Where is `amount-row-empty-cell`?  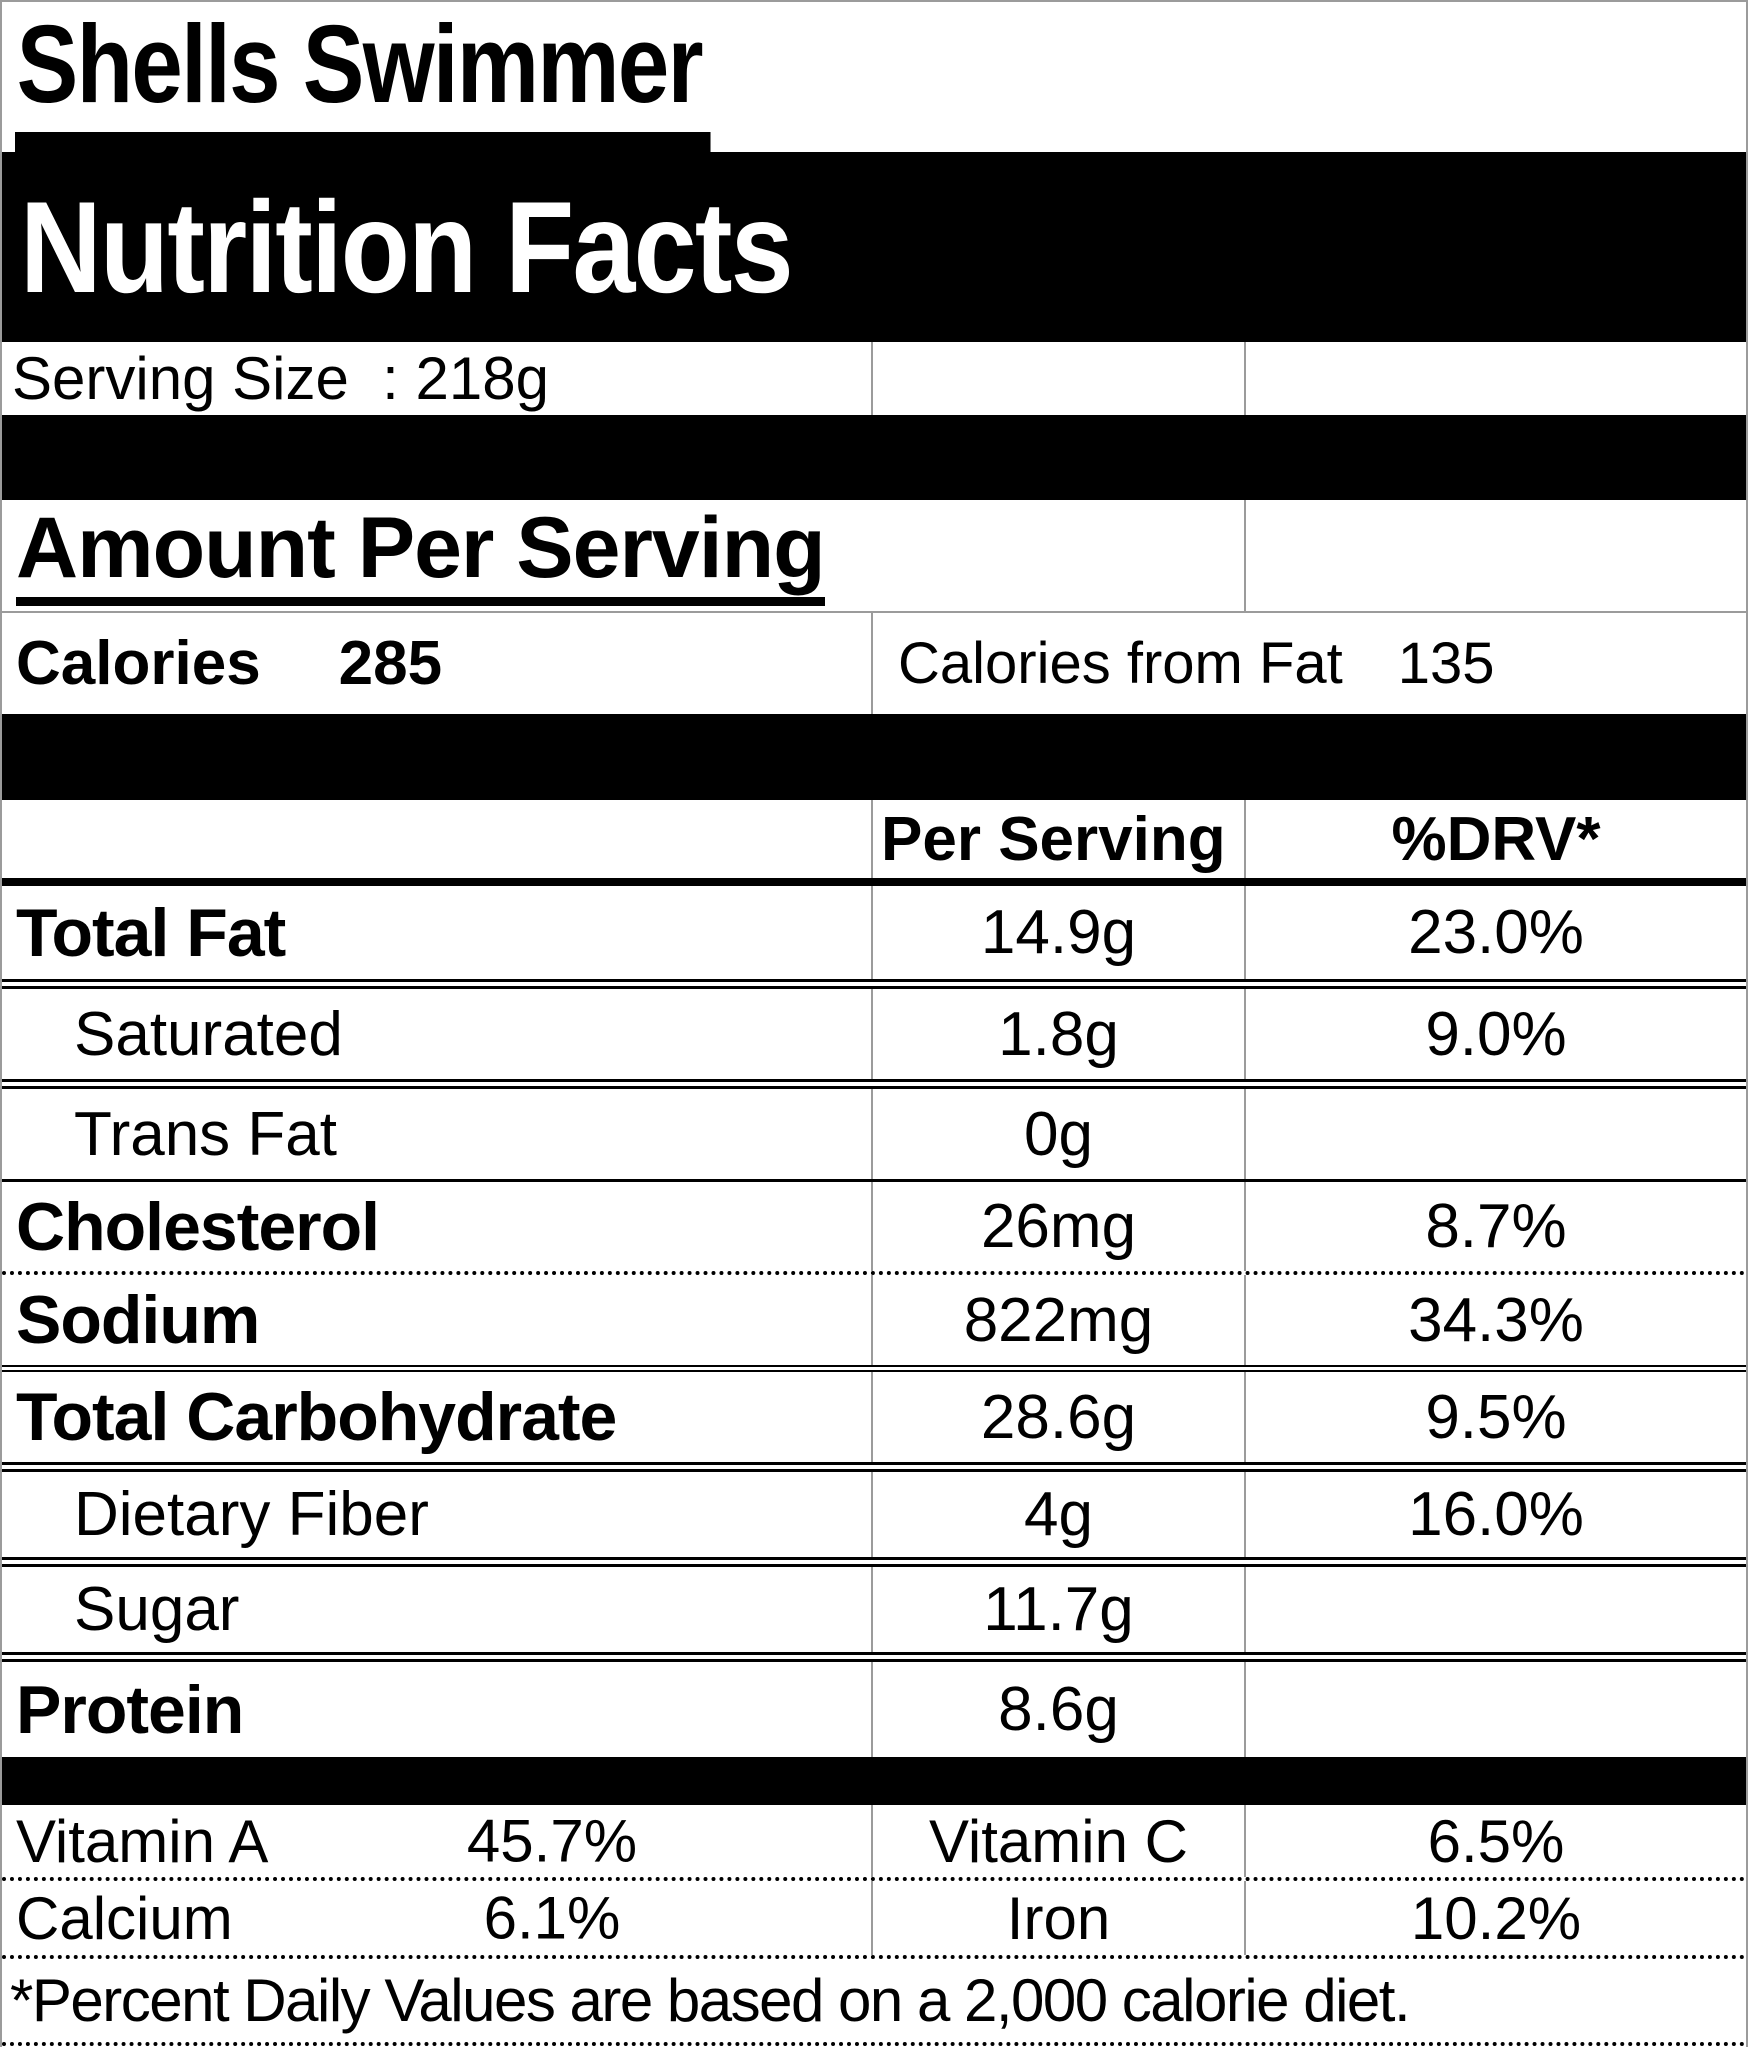 amount-row-empty-cell is located at coordinates (1495, 555).